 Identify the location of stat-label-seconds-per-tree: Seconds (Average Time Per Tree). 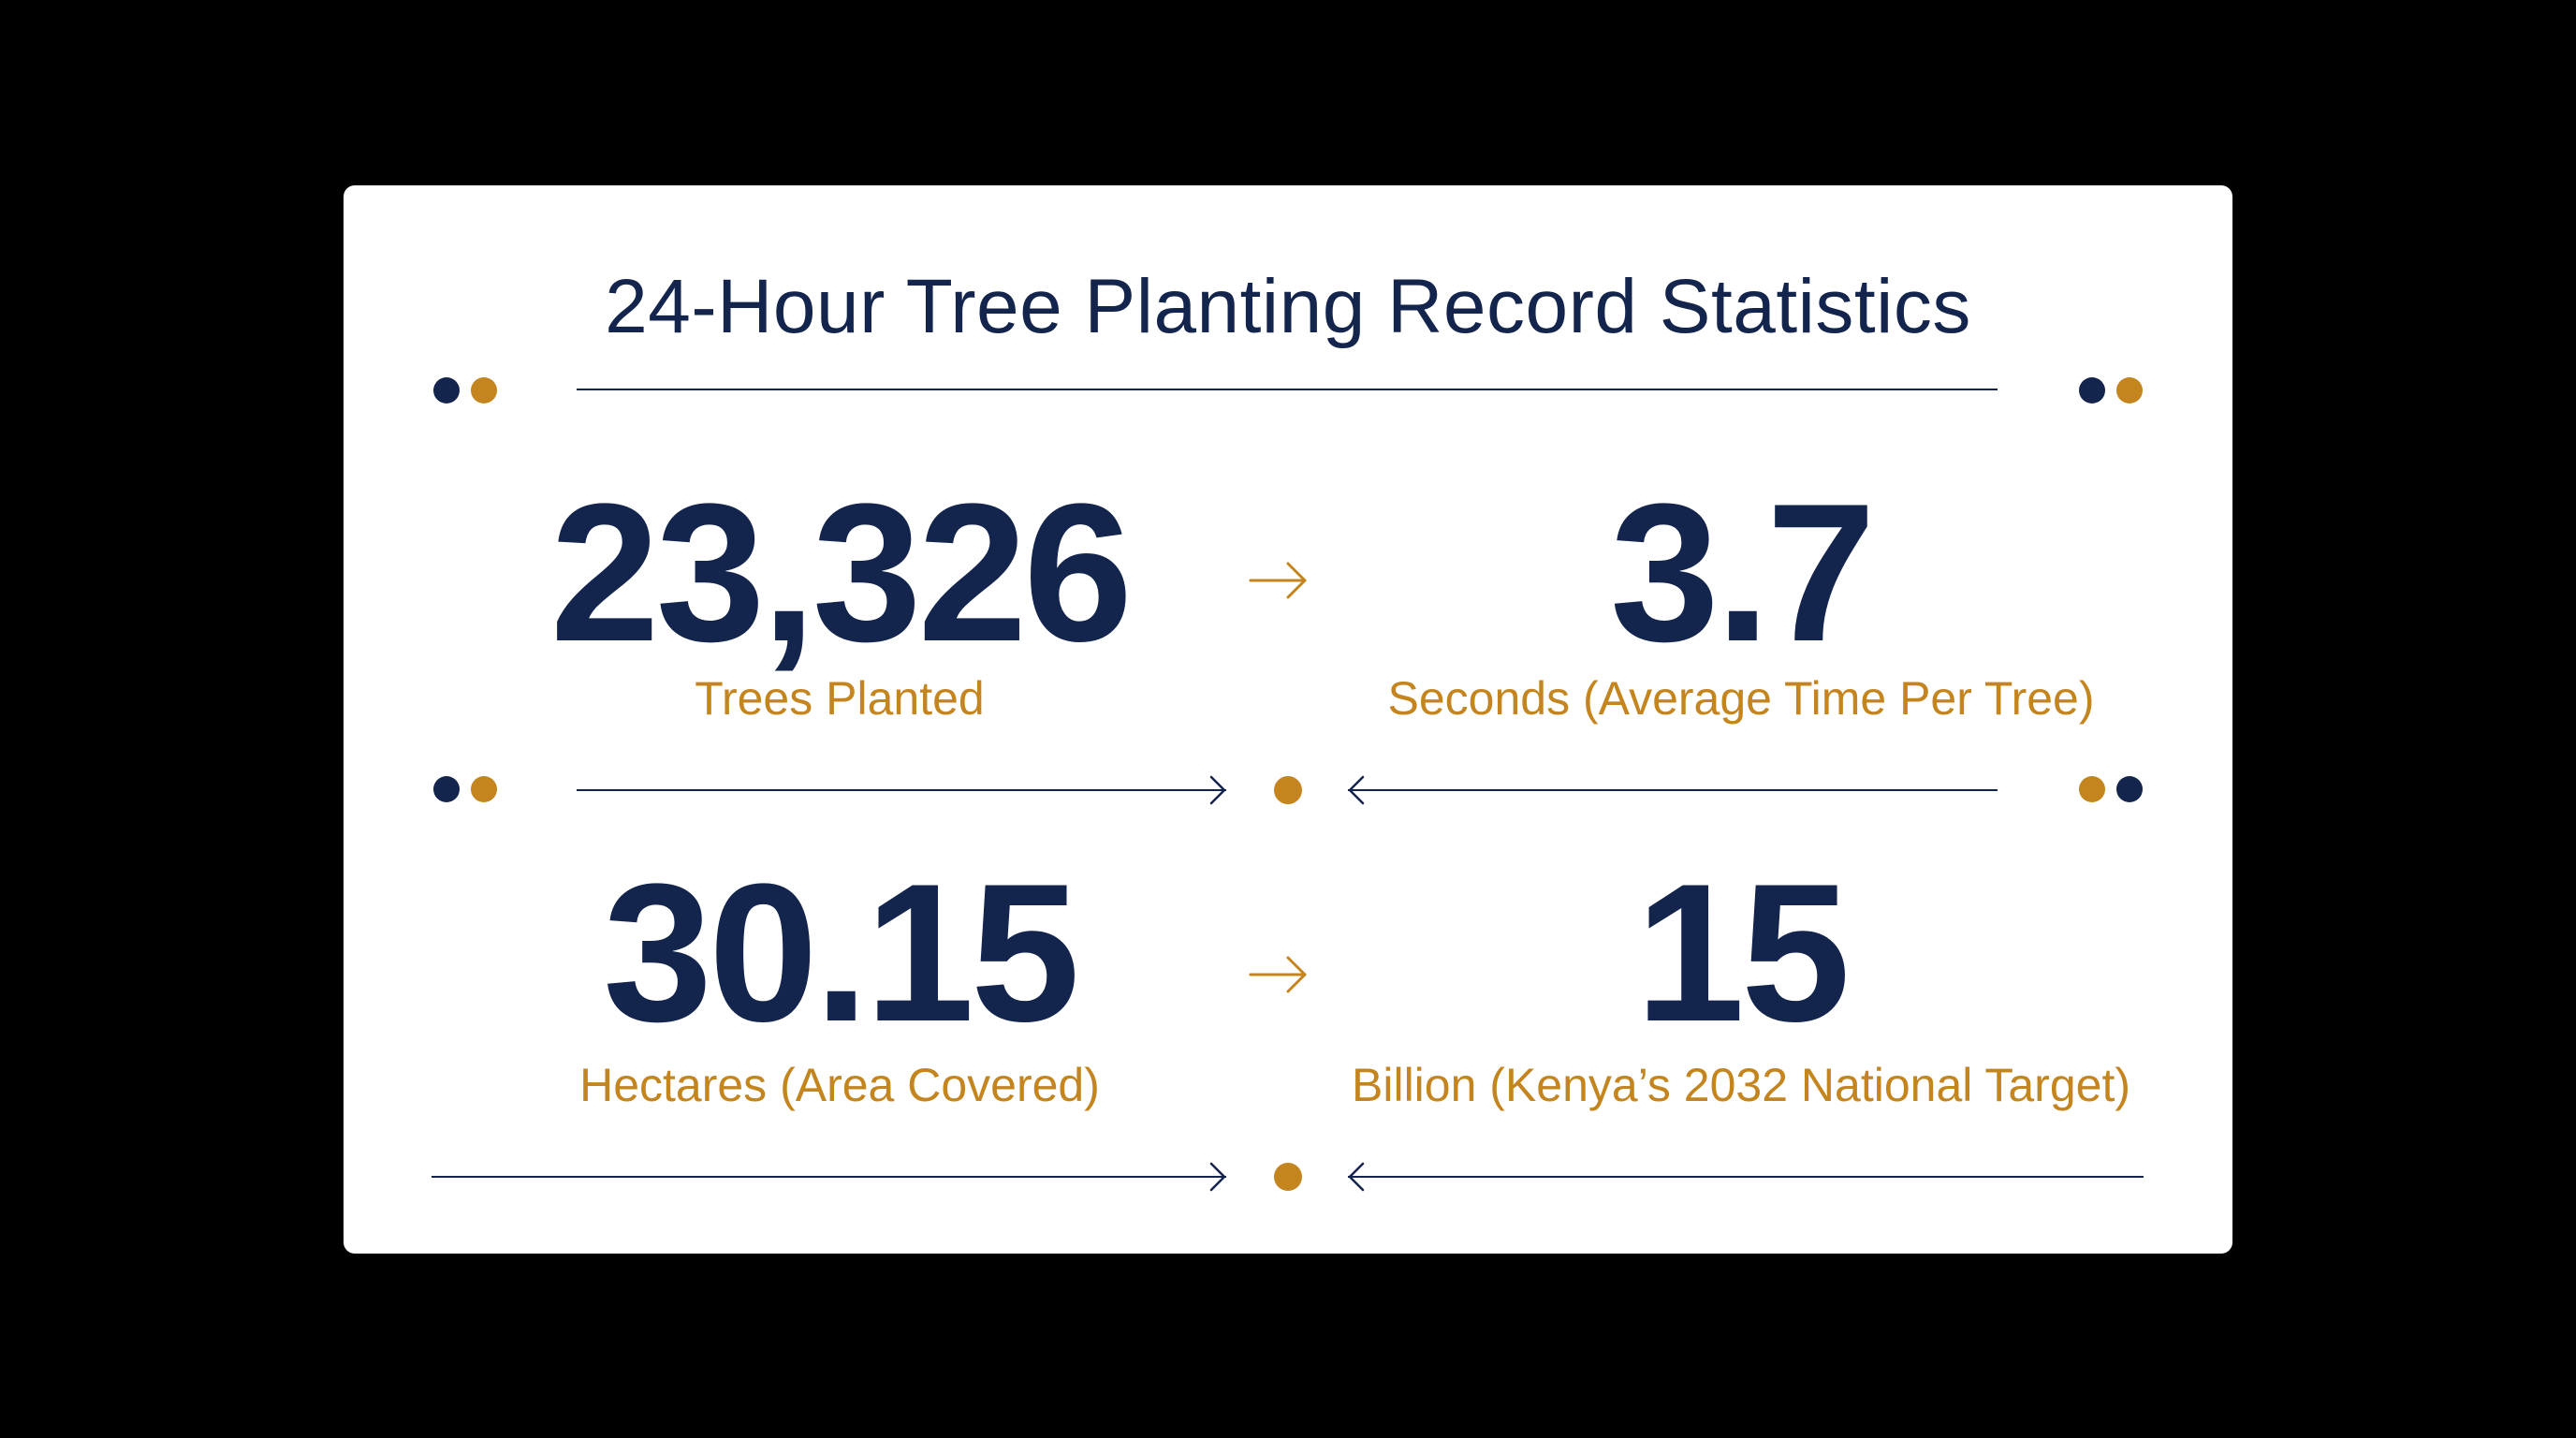
(1741, 698).